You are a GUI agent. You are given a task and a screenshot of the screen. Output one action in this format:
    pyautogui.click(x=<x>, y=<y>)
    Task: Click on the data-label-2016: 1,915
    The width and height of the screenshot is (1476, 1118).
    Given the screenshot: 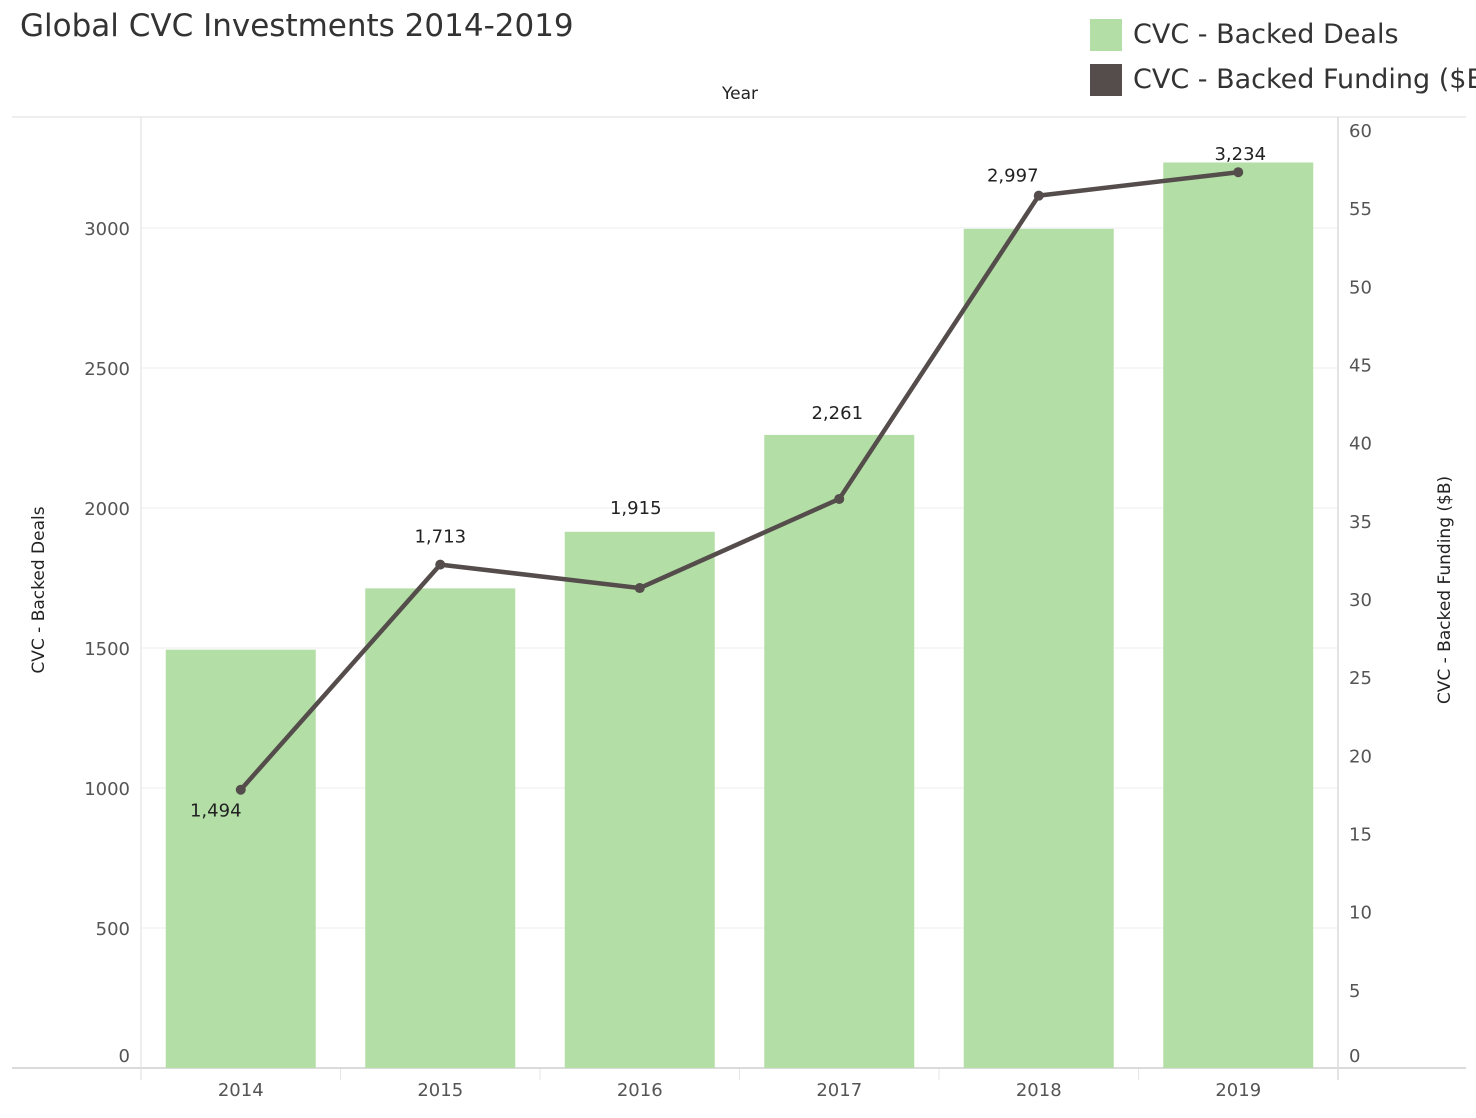 What is the action you would take?
    pyautogui.click(x=636, y=508)
    